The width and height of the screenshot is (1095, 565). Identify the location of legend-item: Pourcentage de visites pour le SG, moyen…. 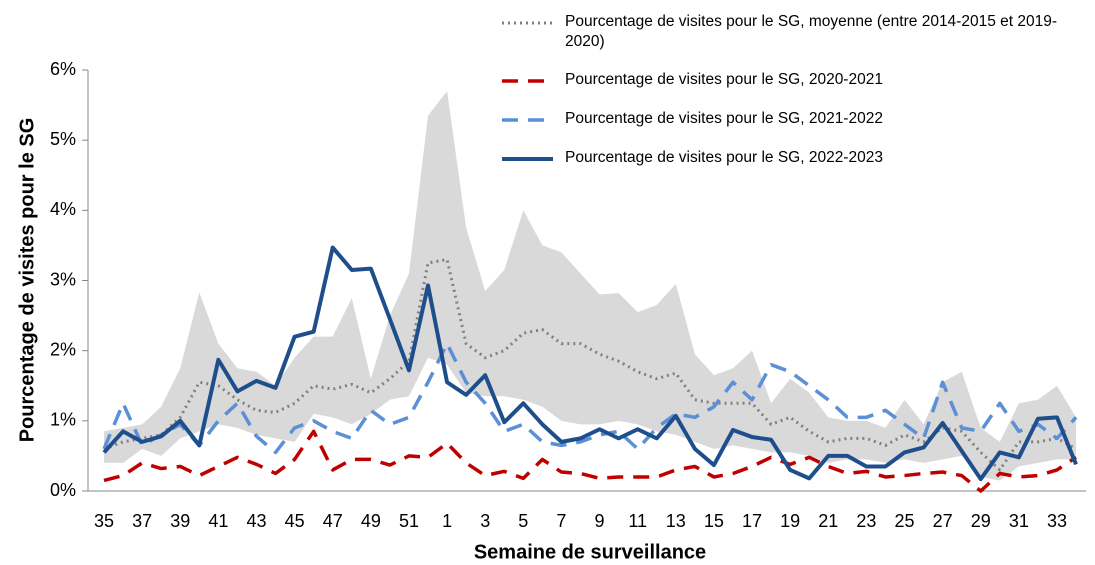
(795, 32).